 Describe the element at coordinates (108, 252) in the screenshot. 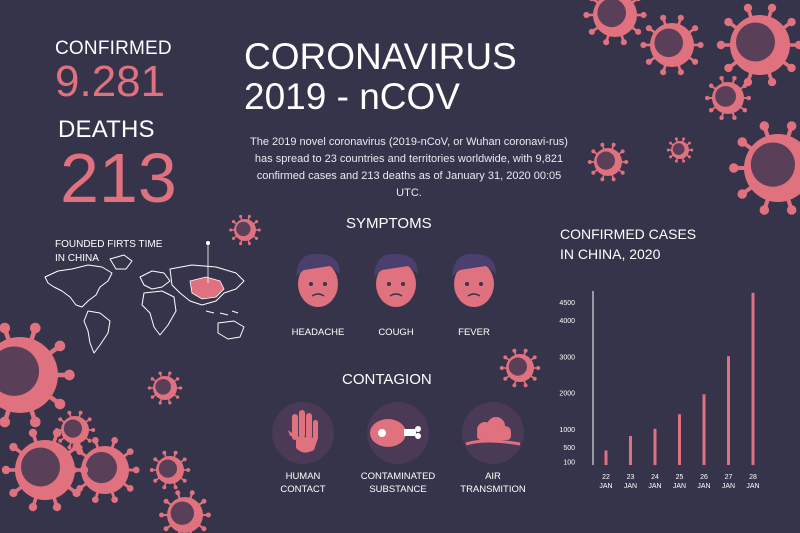

I see `map-label: FOUNDED FIRTS TIME IN CHINA` at that location.